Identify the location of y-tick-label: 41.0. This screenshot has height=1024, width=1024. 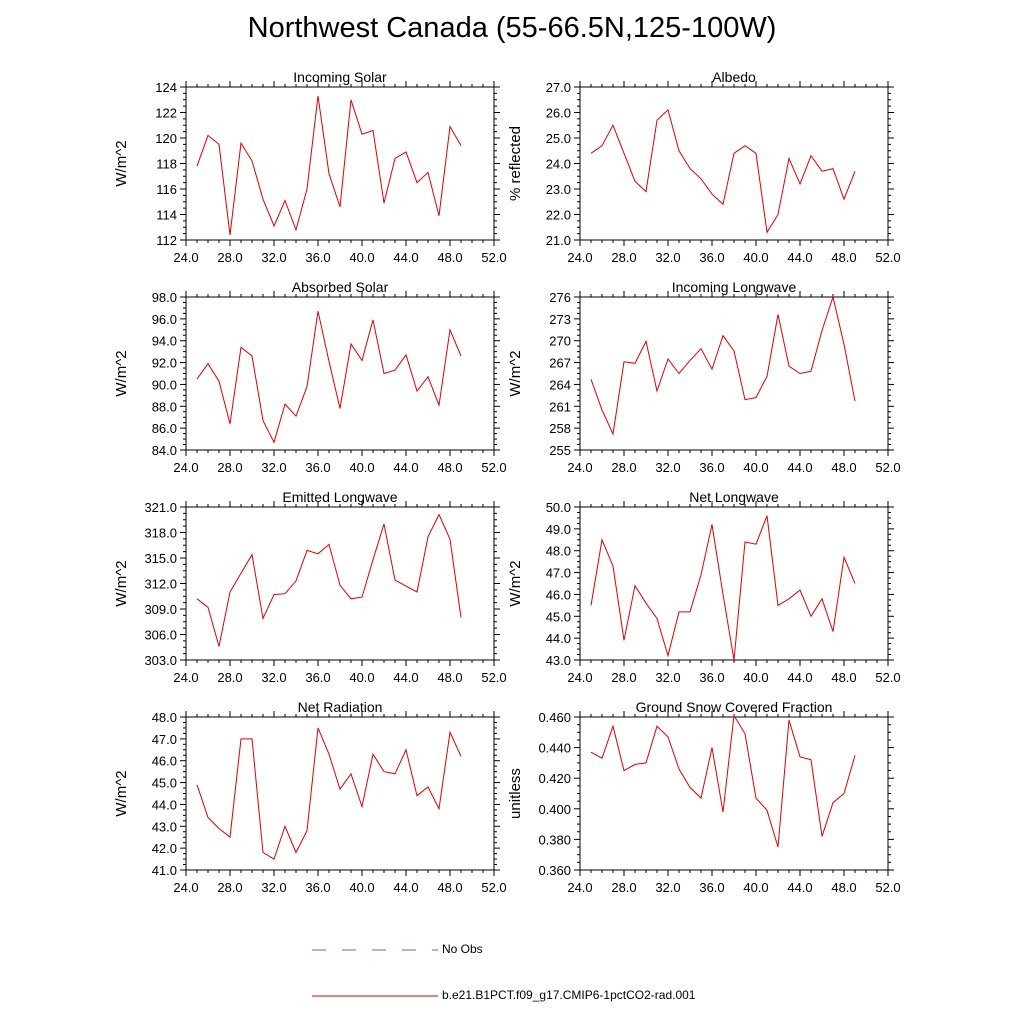
(164, 870).